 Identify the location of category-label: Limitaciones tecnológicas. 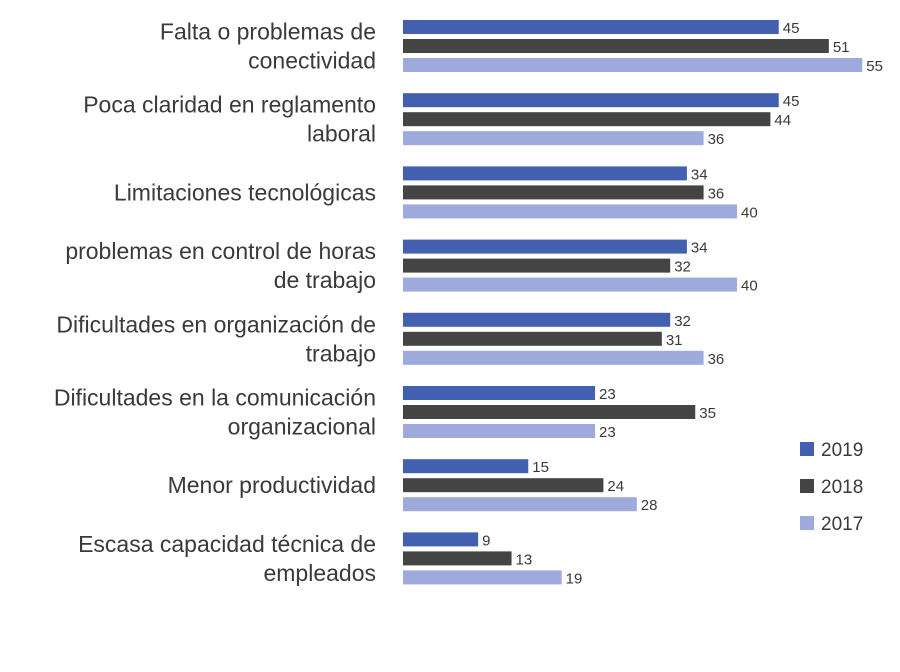
(245, 192).